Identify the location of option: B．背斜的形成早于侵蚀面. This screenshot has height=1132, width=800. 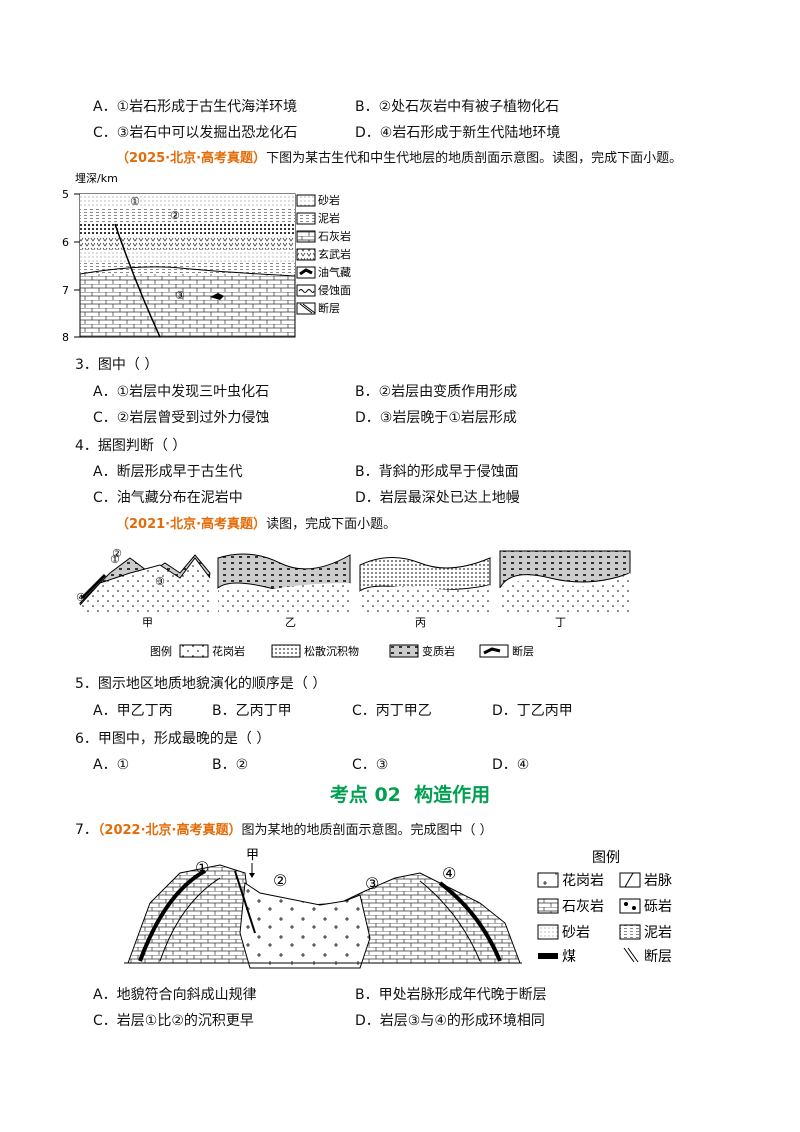
(437, 472).